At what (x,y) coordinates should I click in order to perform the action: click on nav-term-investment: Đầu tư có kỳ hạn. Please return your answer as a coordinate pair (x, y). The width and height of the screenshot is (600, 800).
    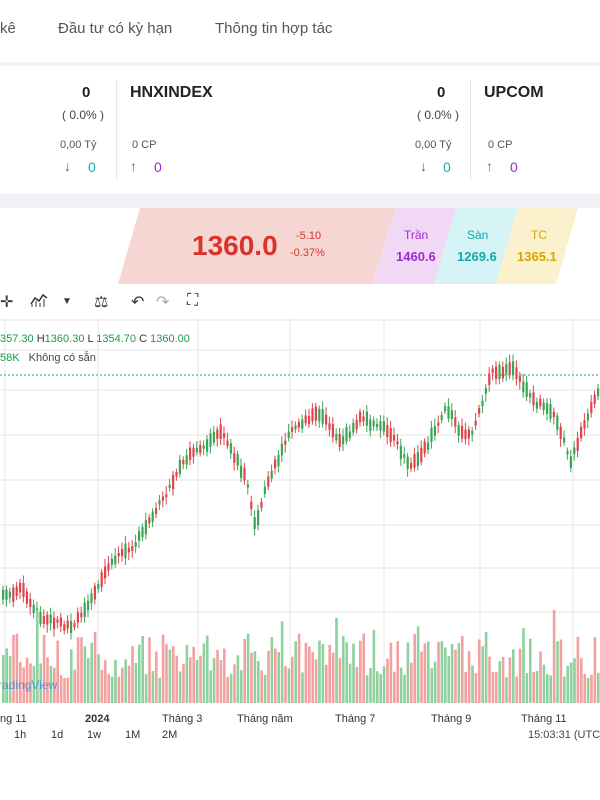
    Looking at the image, I should click on (115, 28).